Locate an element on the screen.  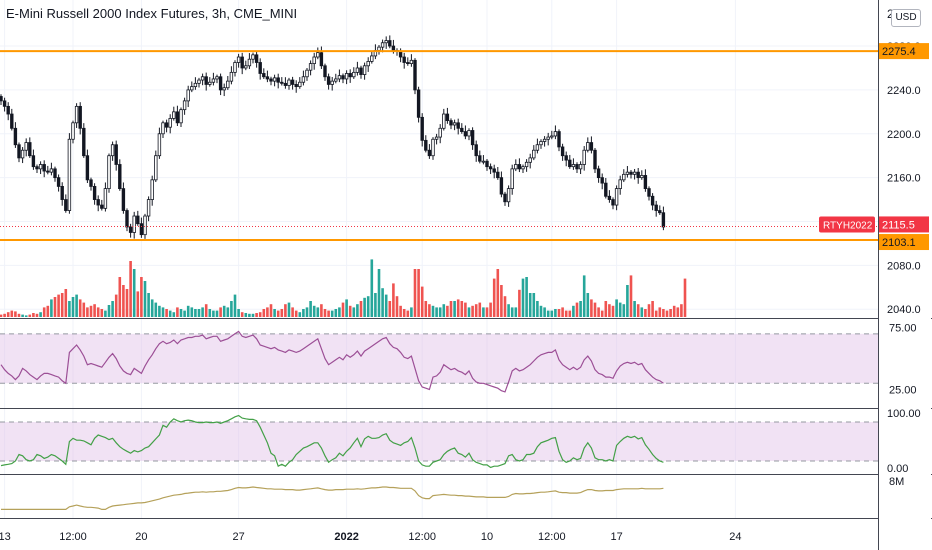
accumulation-tick-label: 8M is located at coordinates (896, 482).